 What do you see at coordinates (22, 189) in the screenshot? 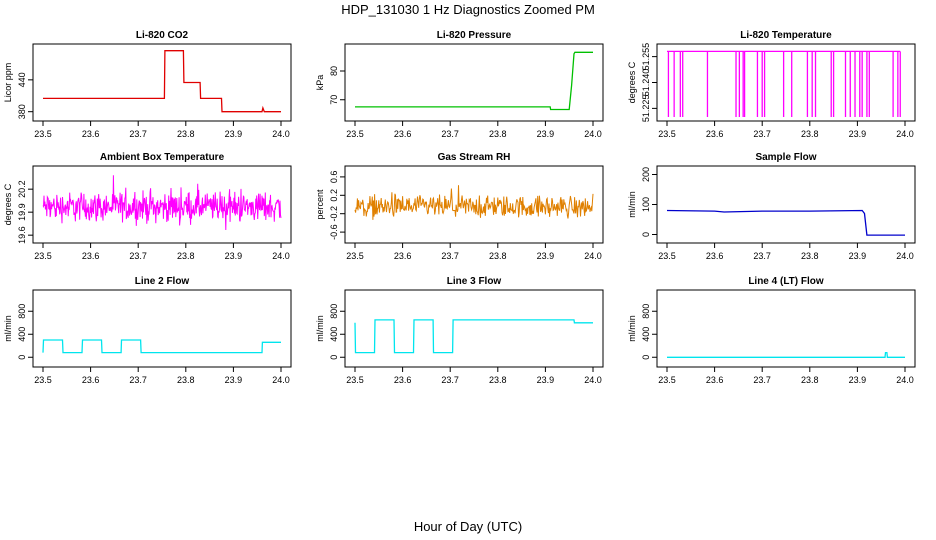
I see `panel-4-ytick-label: 20.2` at bounding box center [22, 189].